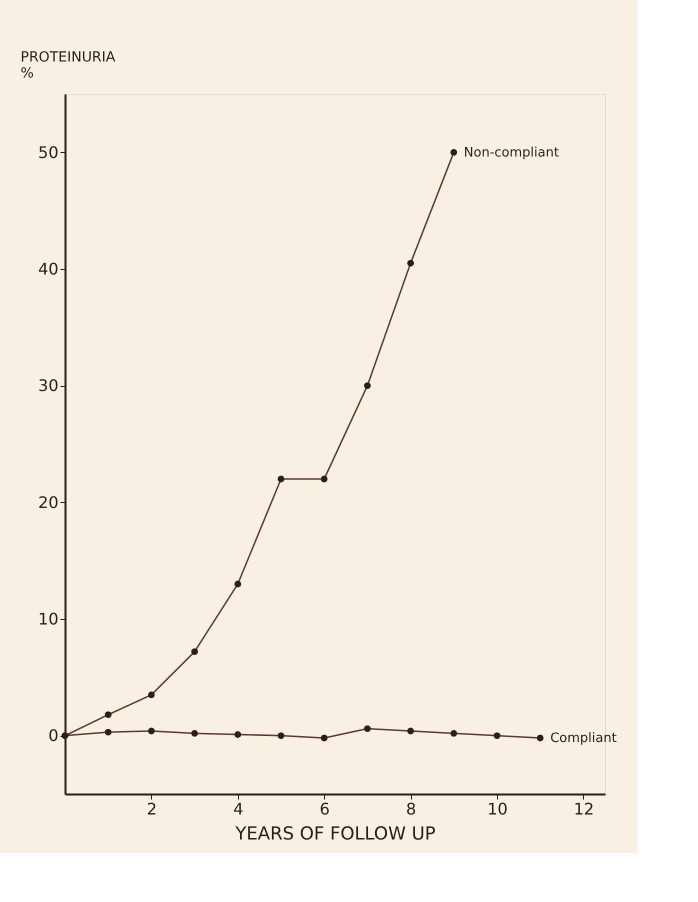  I want to click on x-tick-label: 8, so click(411, 809).